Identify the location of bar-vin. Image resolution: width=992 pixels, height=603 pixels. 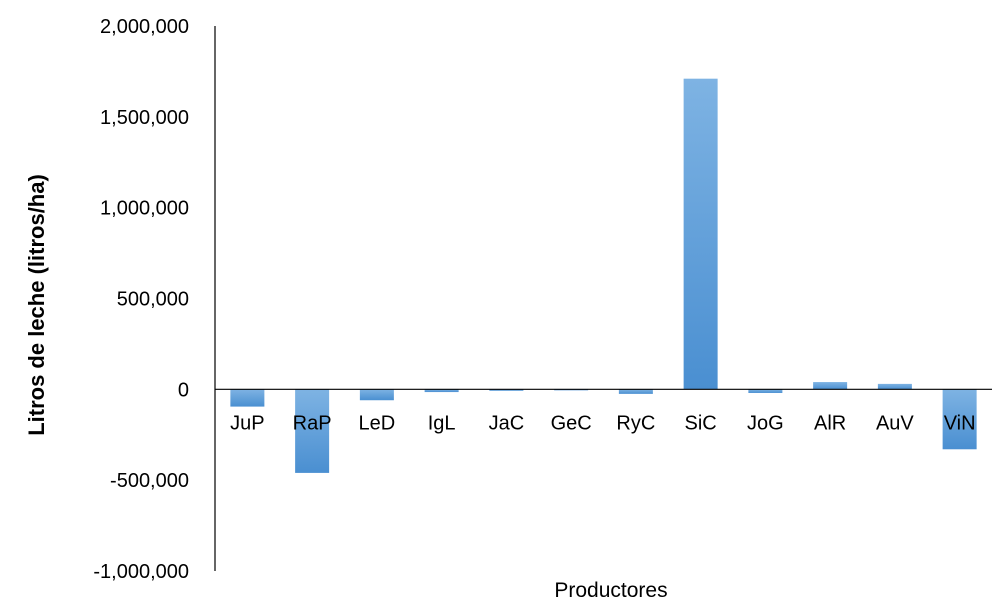
(959, 419).